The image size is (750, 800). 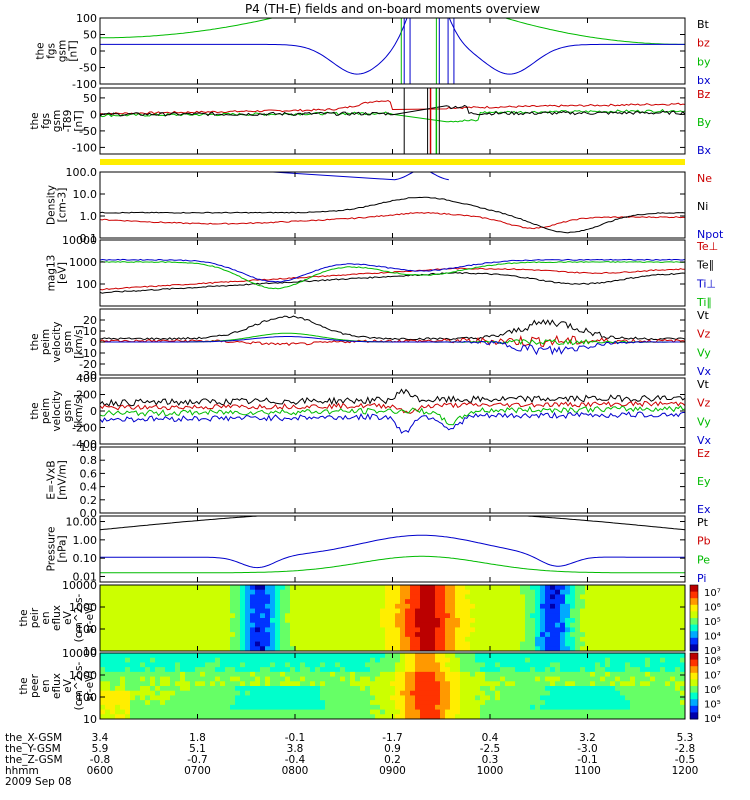 What do you see at coordinates (392, 771) in the screenshot?
I see `position-value: 0900` at bounding box center [392, 771].